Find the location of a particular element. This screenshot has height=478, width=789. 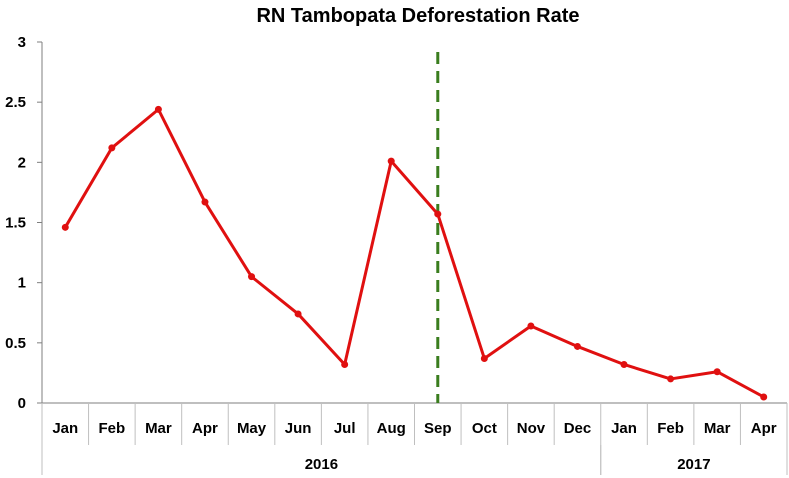

y-tick-label: 1 is located at coordinates (22, 283).